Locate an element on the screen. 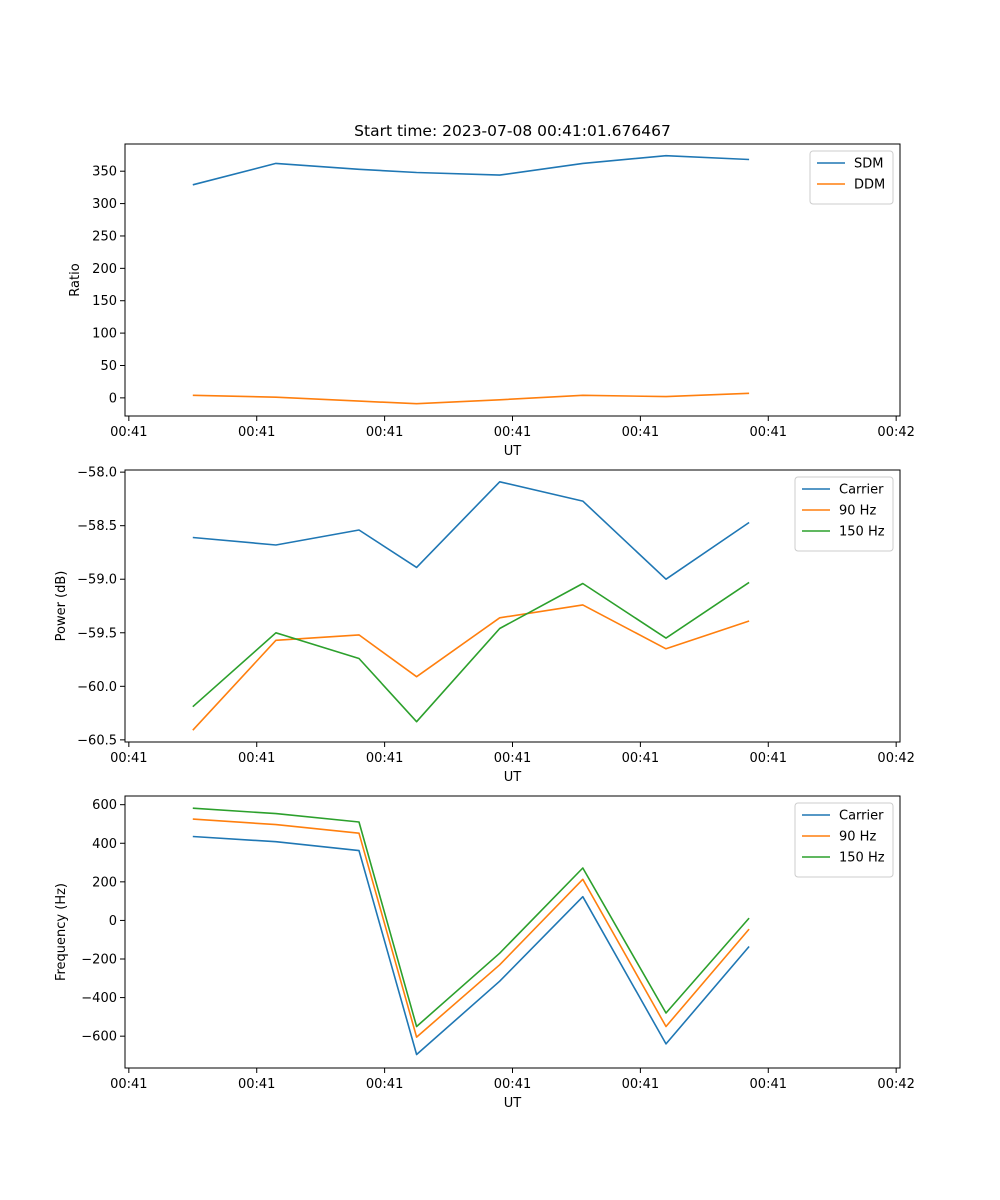  y-tick-label: −600 is located at coordinates (99, 1037).